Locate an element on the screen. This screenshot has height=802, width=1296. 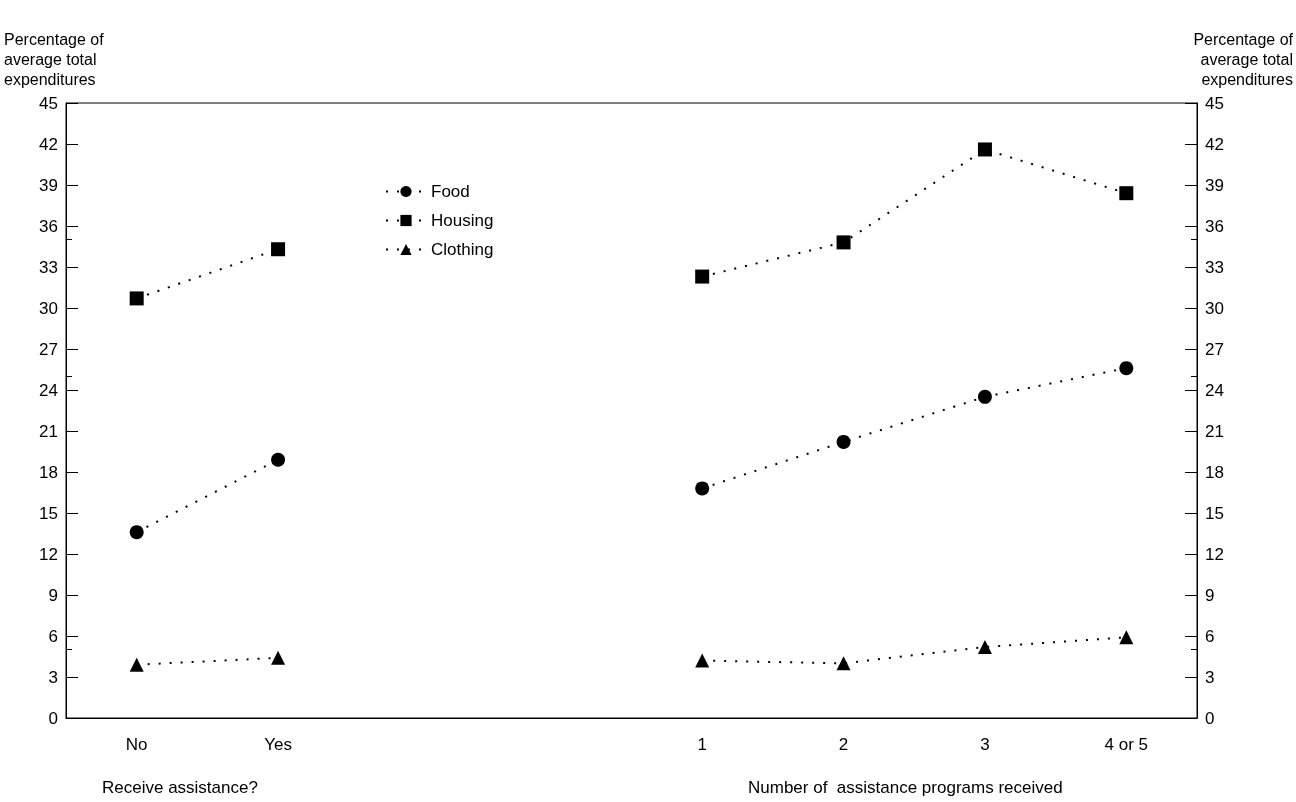
y2-tick-label: 30 is located at coordinates (1214, 308).